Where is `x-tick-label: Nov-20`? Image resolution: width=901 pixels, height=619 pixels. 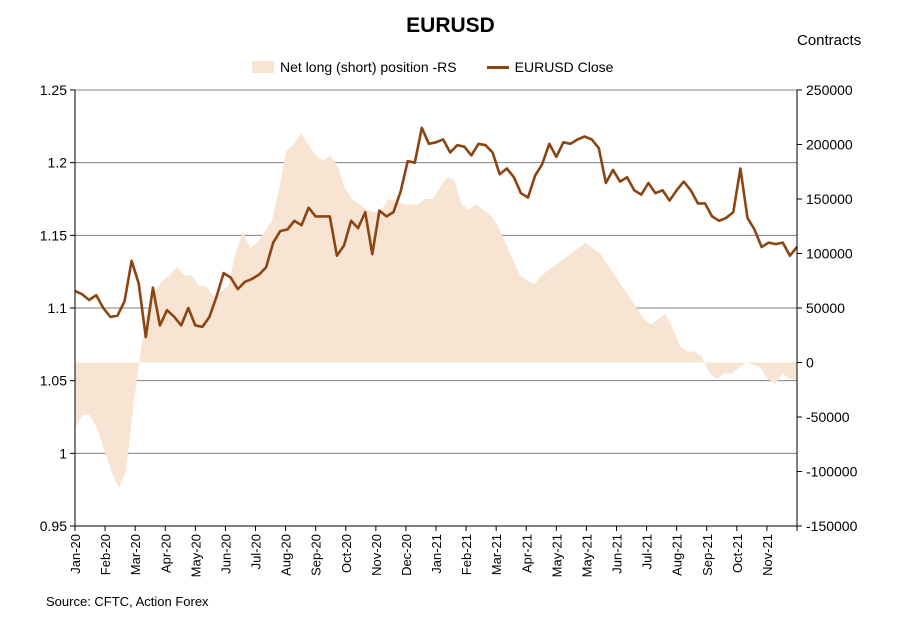
x-tick-label: Nov-20 is located at coordinates (376, 555).